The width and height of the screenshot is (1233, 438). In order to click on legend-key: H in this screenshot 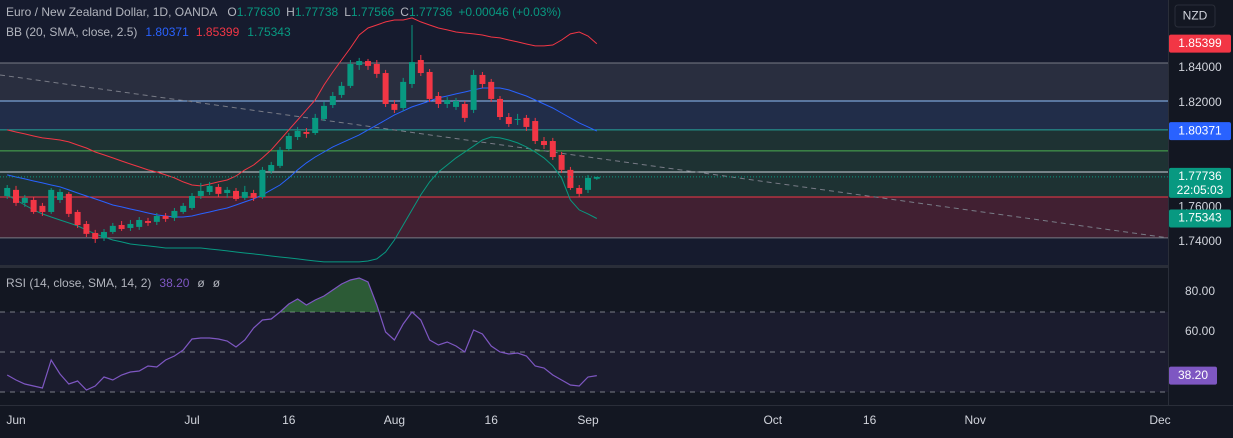, I will do `click(290, 12)`.